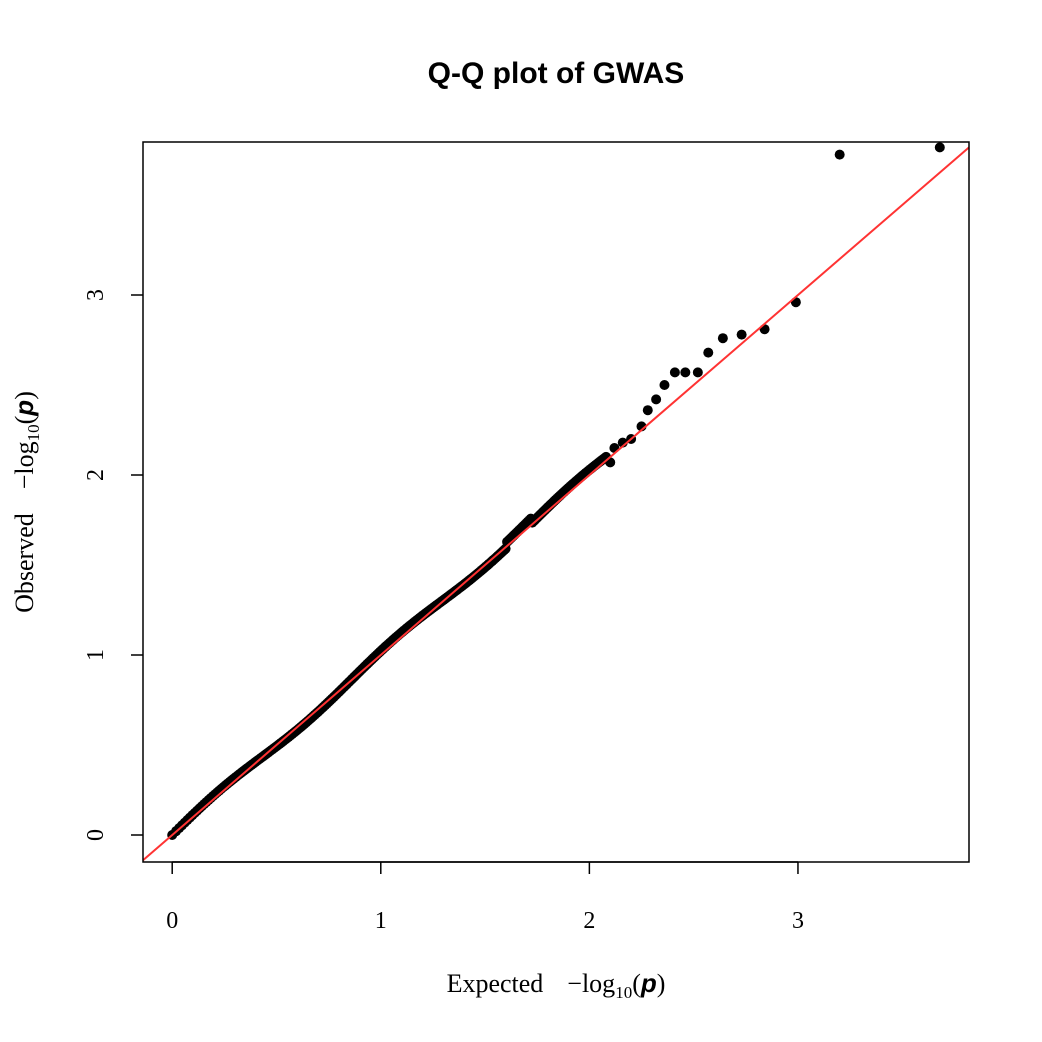  What do you see at coordinates (24, 563) in the screenshot?
I see `y-axis-label-prefix: Observed` at bounding box center [24, 563].